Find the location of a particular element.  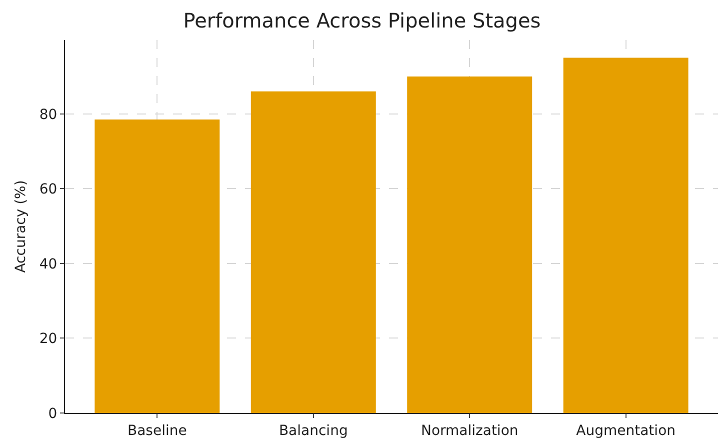

x-tick-label: Balancing is located at coordinates (313, 430).